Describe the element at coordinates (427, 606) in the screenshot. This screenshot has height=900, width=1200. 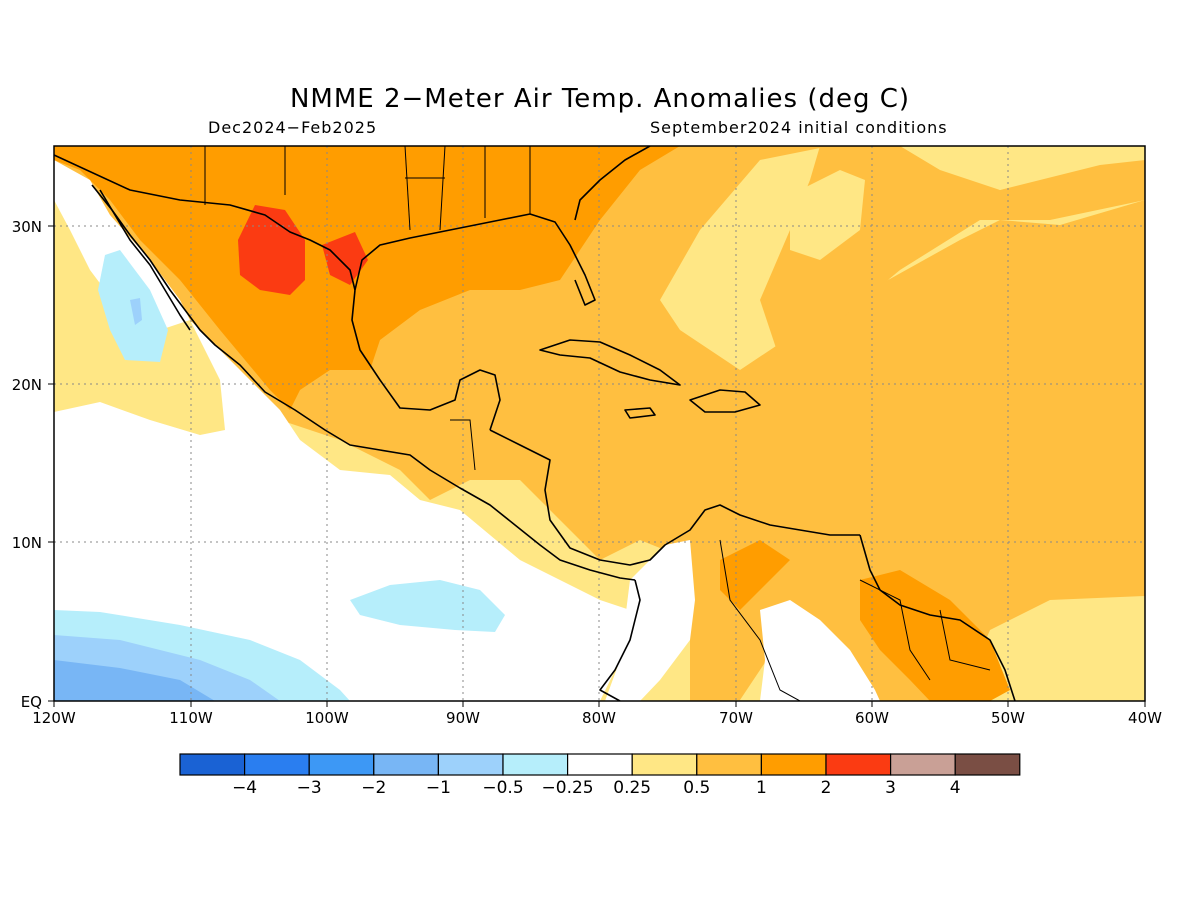
I see `shade-cyan-east-pacific` at that location.